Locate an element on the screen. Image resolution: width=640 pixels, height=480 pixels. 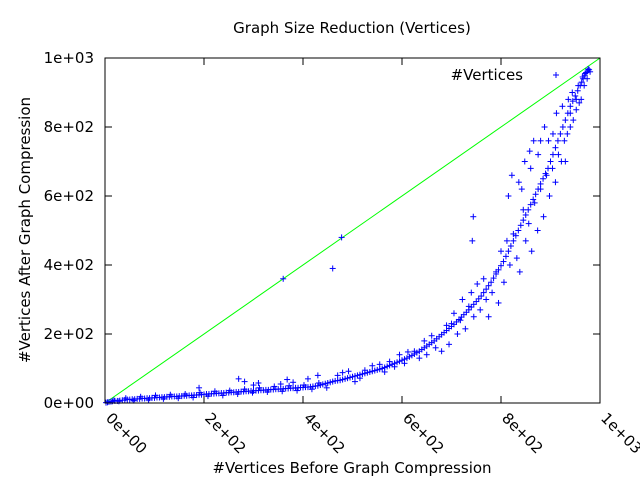
legend-marker is located at coordinates (556, 75).